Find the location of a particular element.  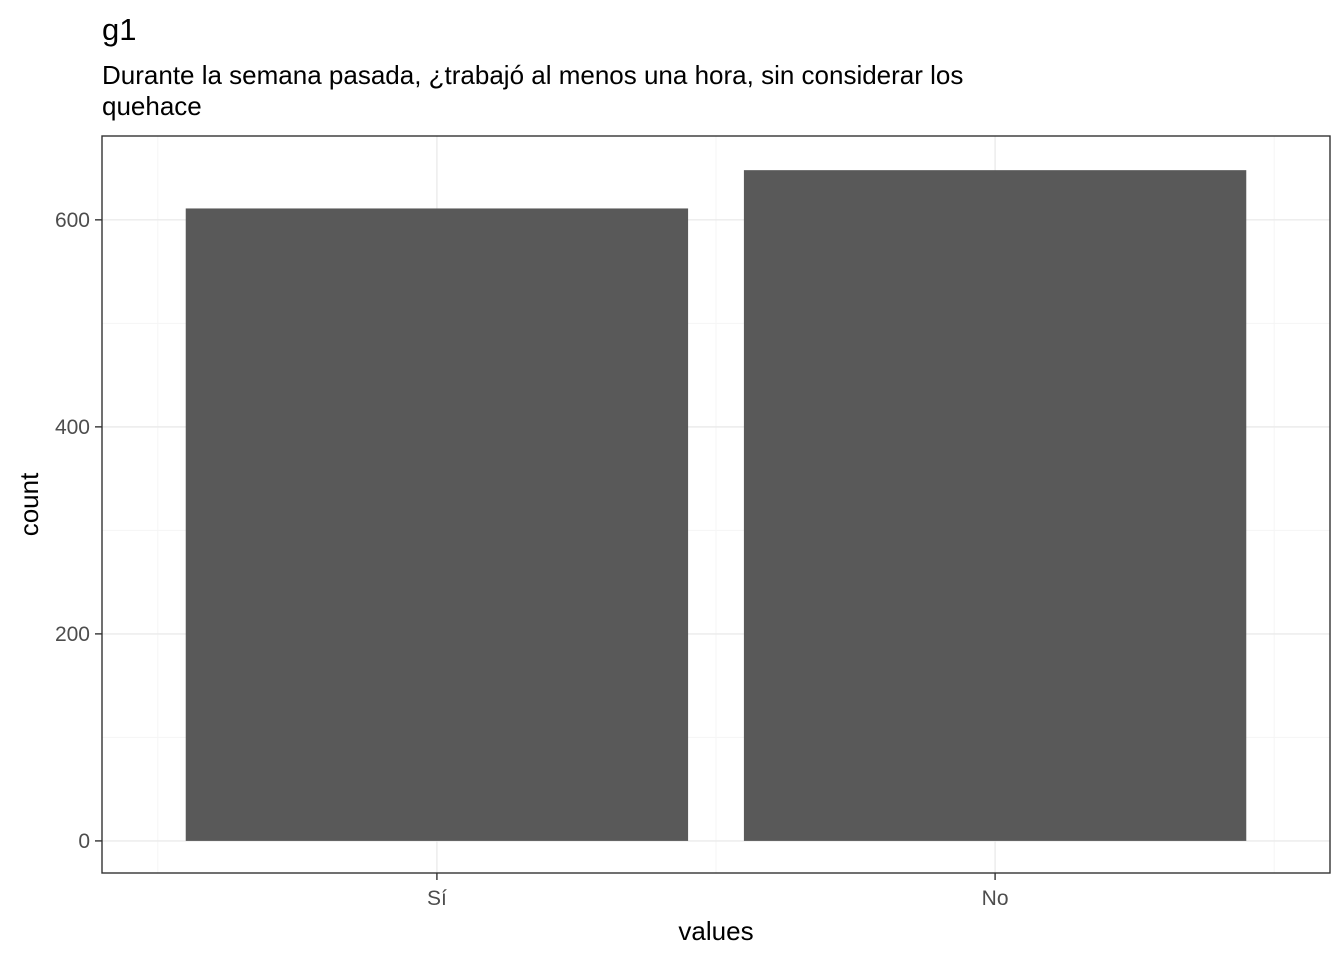

x-tick-label: No is located at coordinates (995, 898).